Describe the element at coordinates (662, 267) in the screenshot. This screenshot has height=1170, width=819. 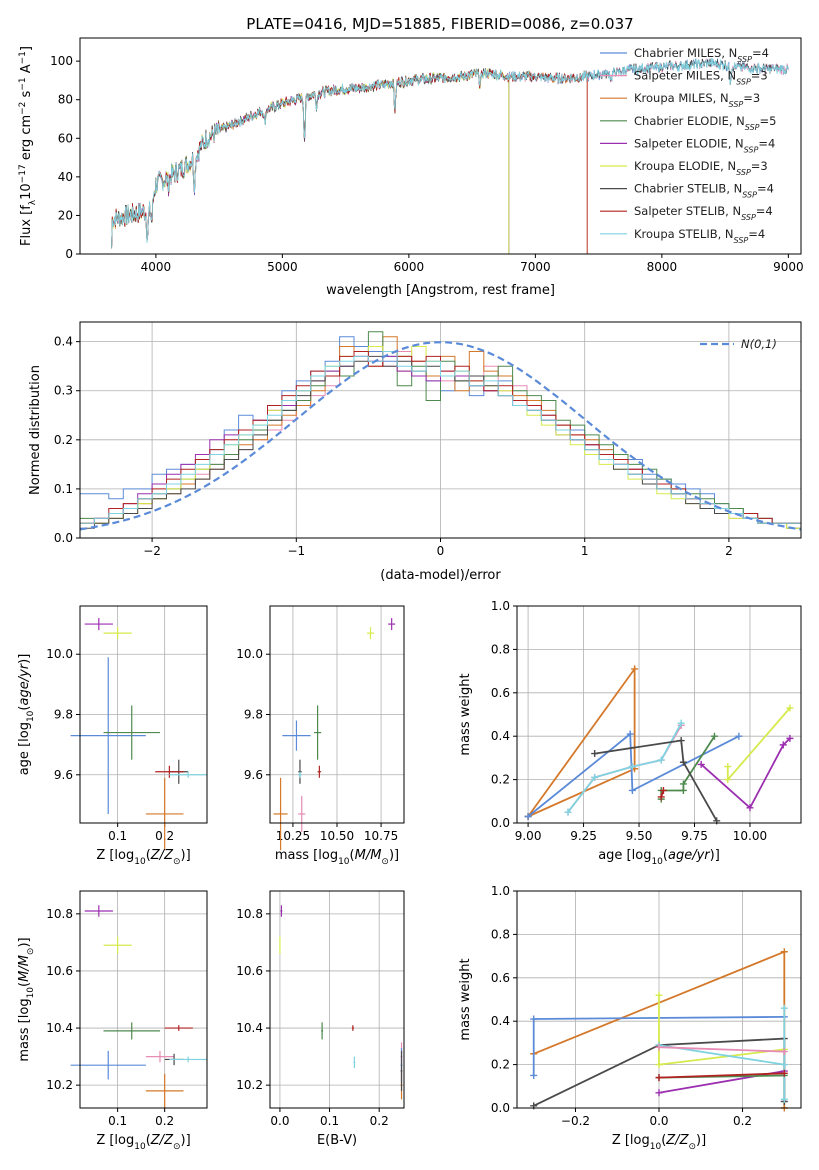
I see `tick-label-x: 8000` at that location.